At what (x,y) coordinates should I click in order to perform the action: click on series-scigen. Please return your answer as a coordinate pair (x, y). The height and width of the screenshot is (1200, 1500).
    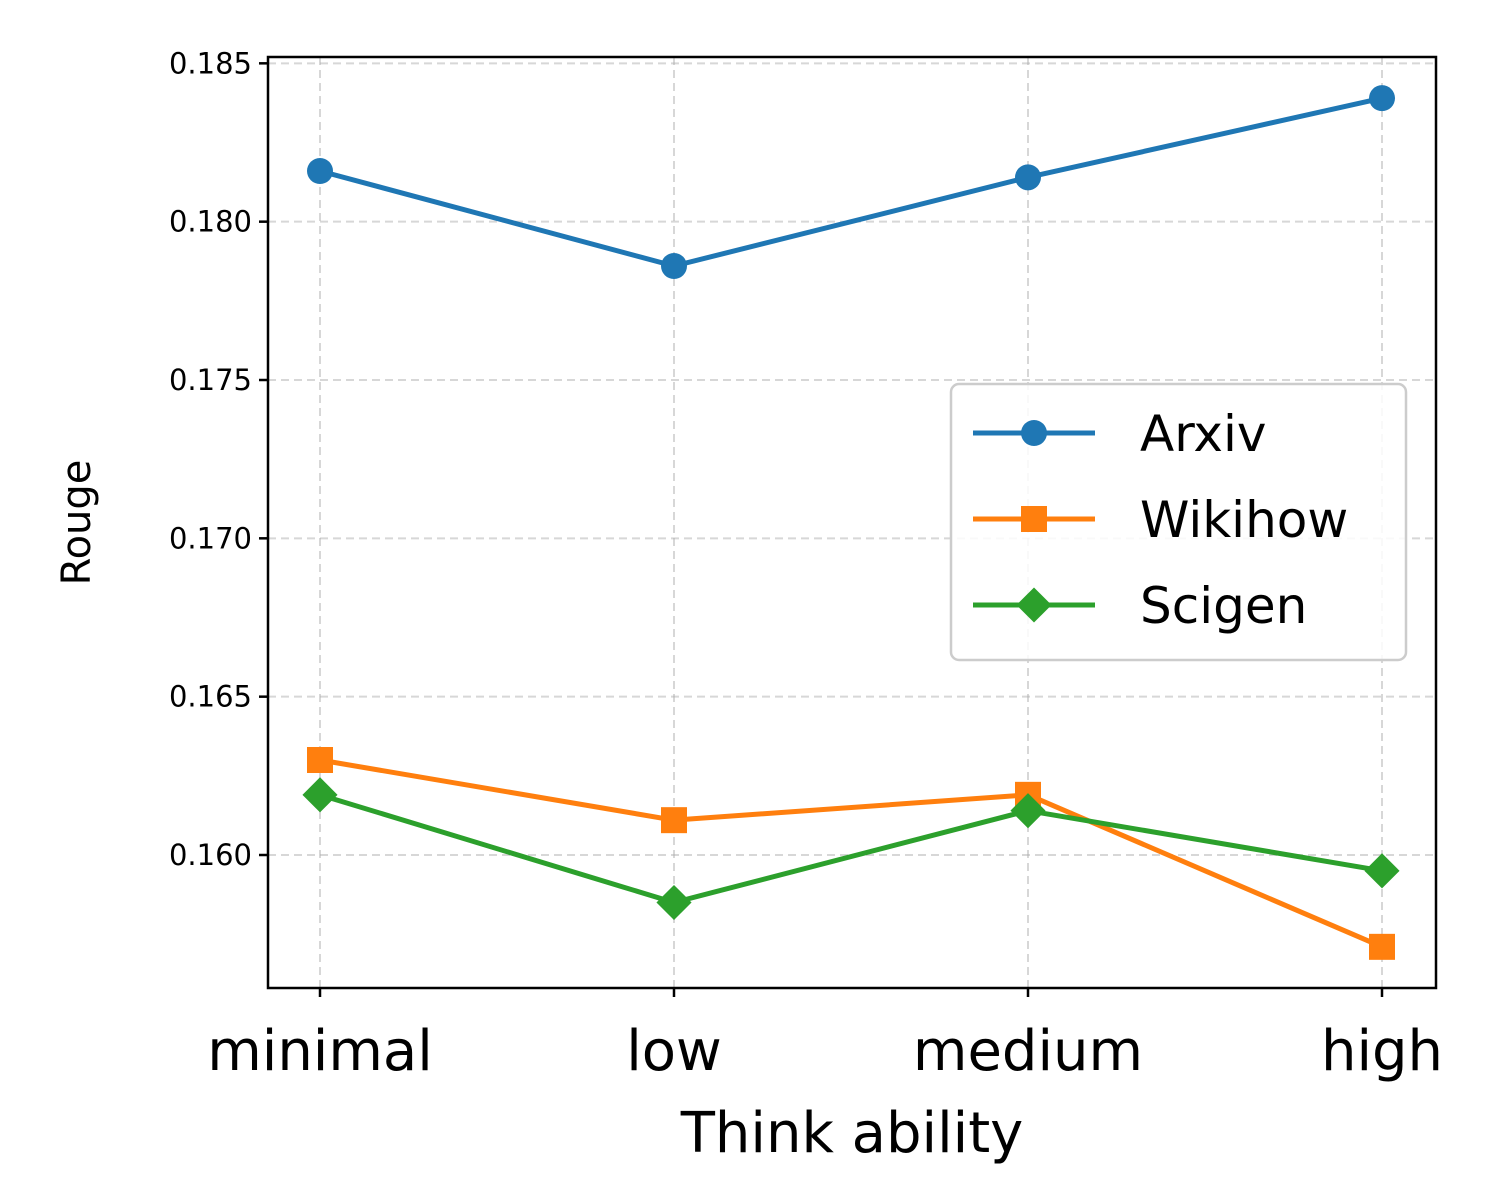
    Looking at the image, I should click on (851, 849).